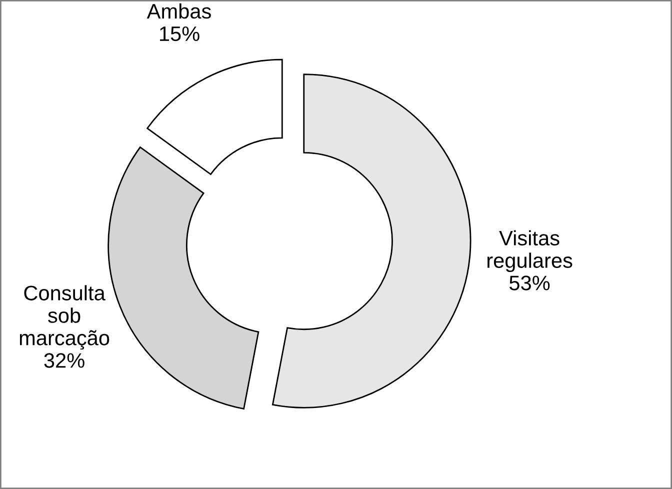  I want to click on data-label: 32%, so click(64, 360).